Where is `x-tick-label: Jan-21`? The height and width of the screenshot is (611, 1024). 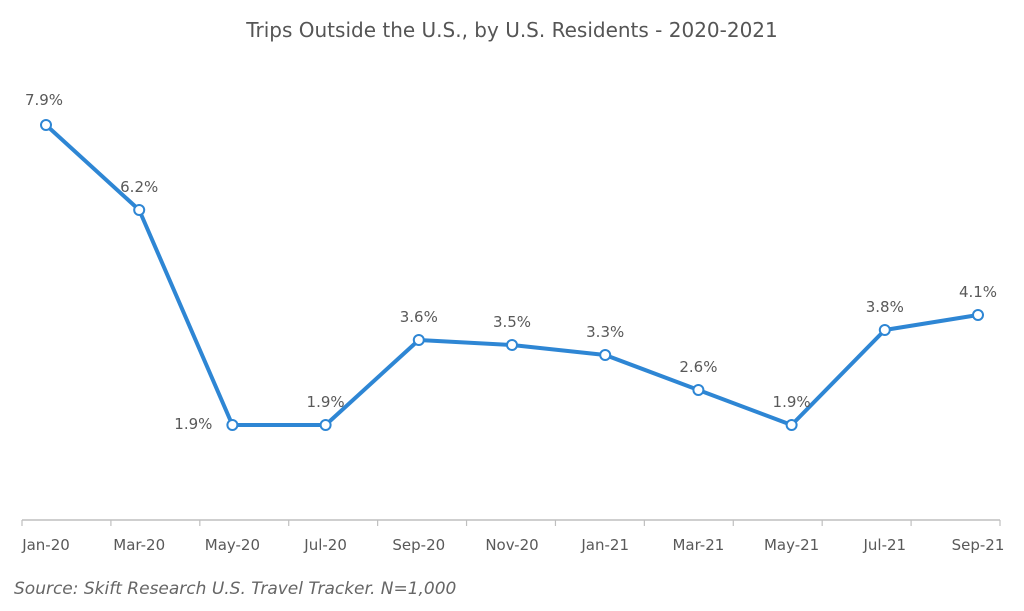
x-tick-label: Jan-21 is located at coordinates (604, 545).